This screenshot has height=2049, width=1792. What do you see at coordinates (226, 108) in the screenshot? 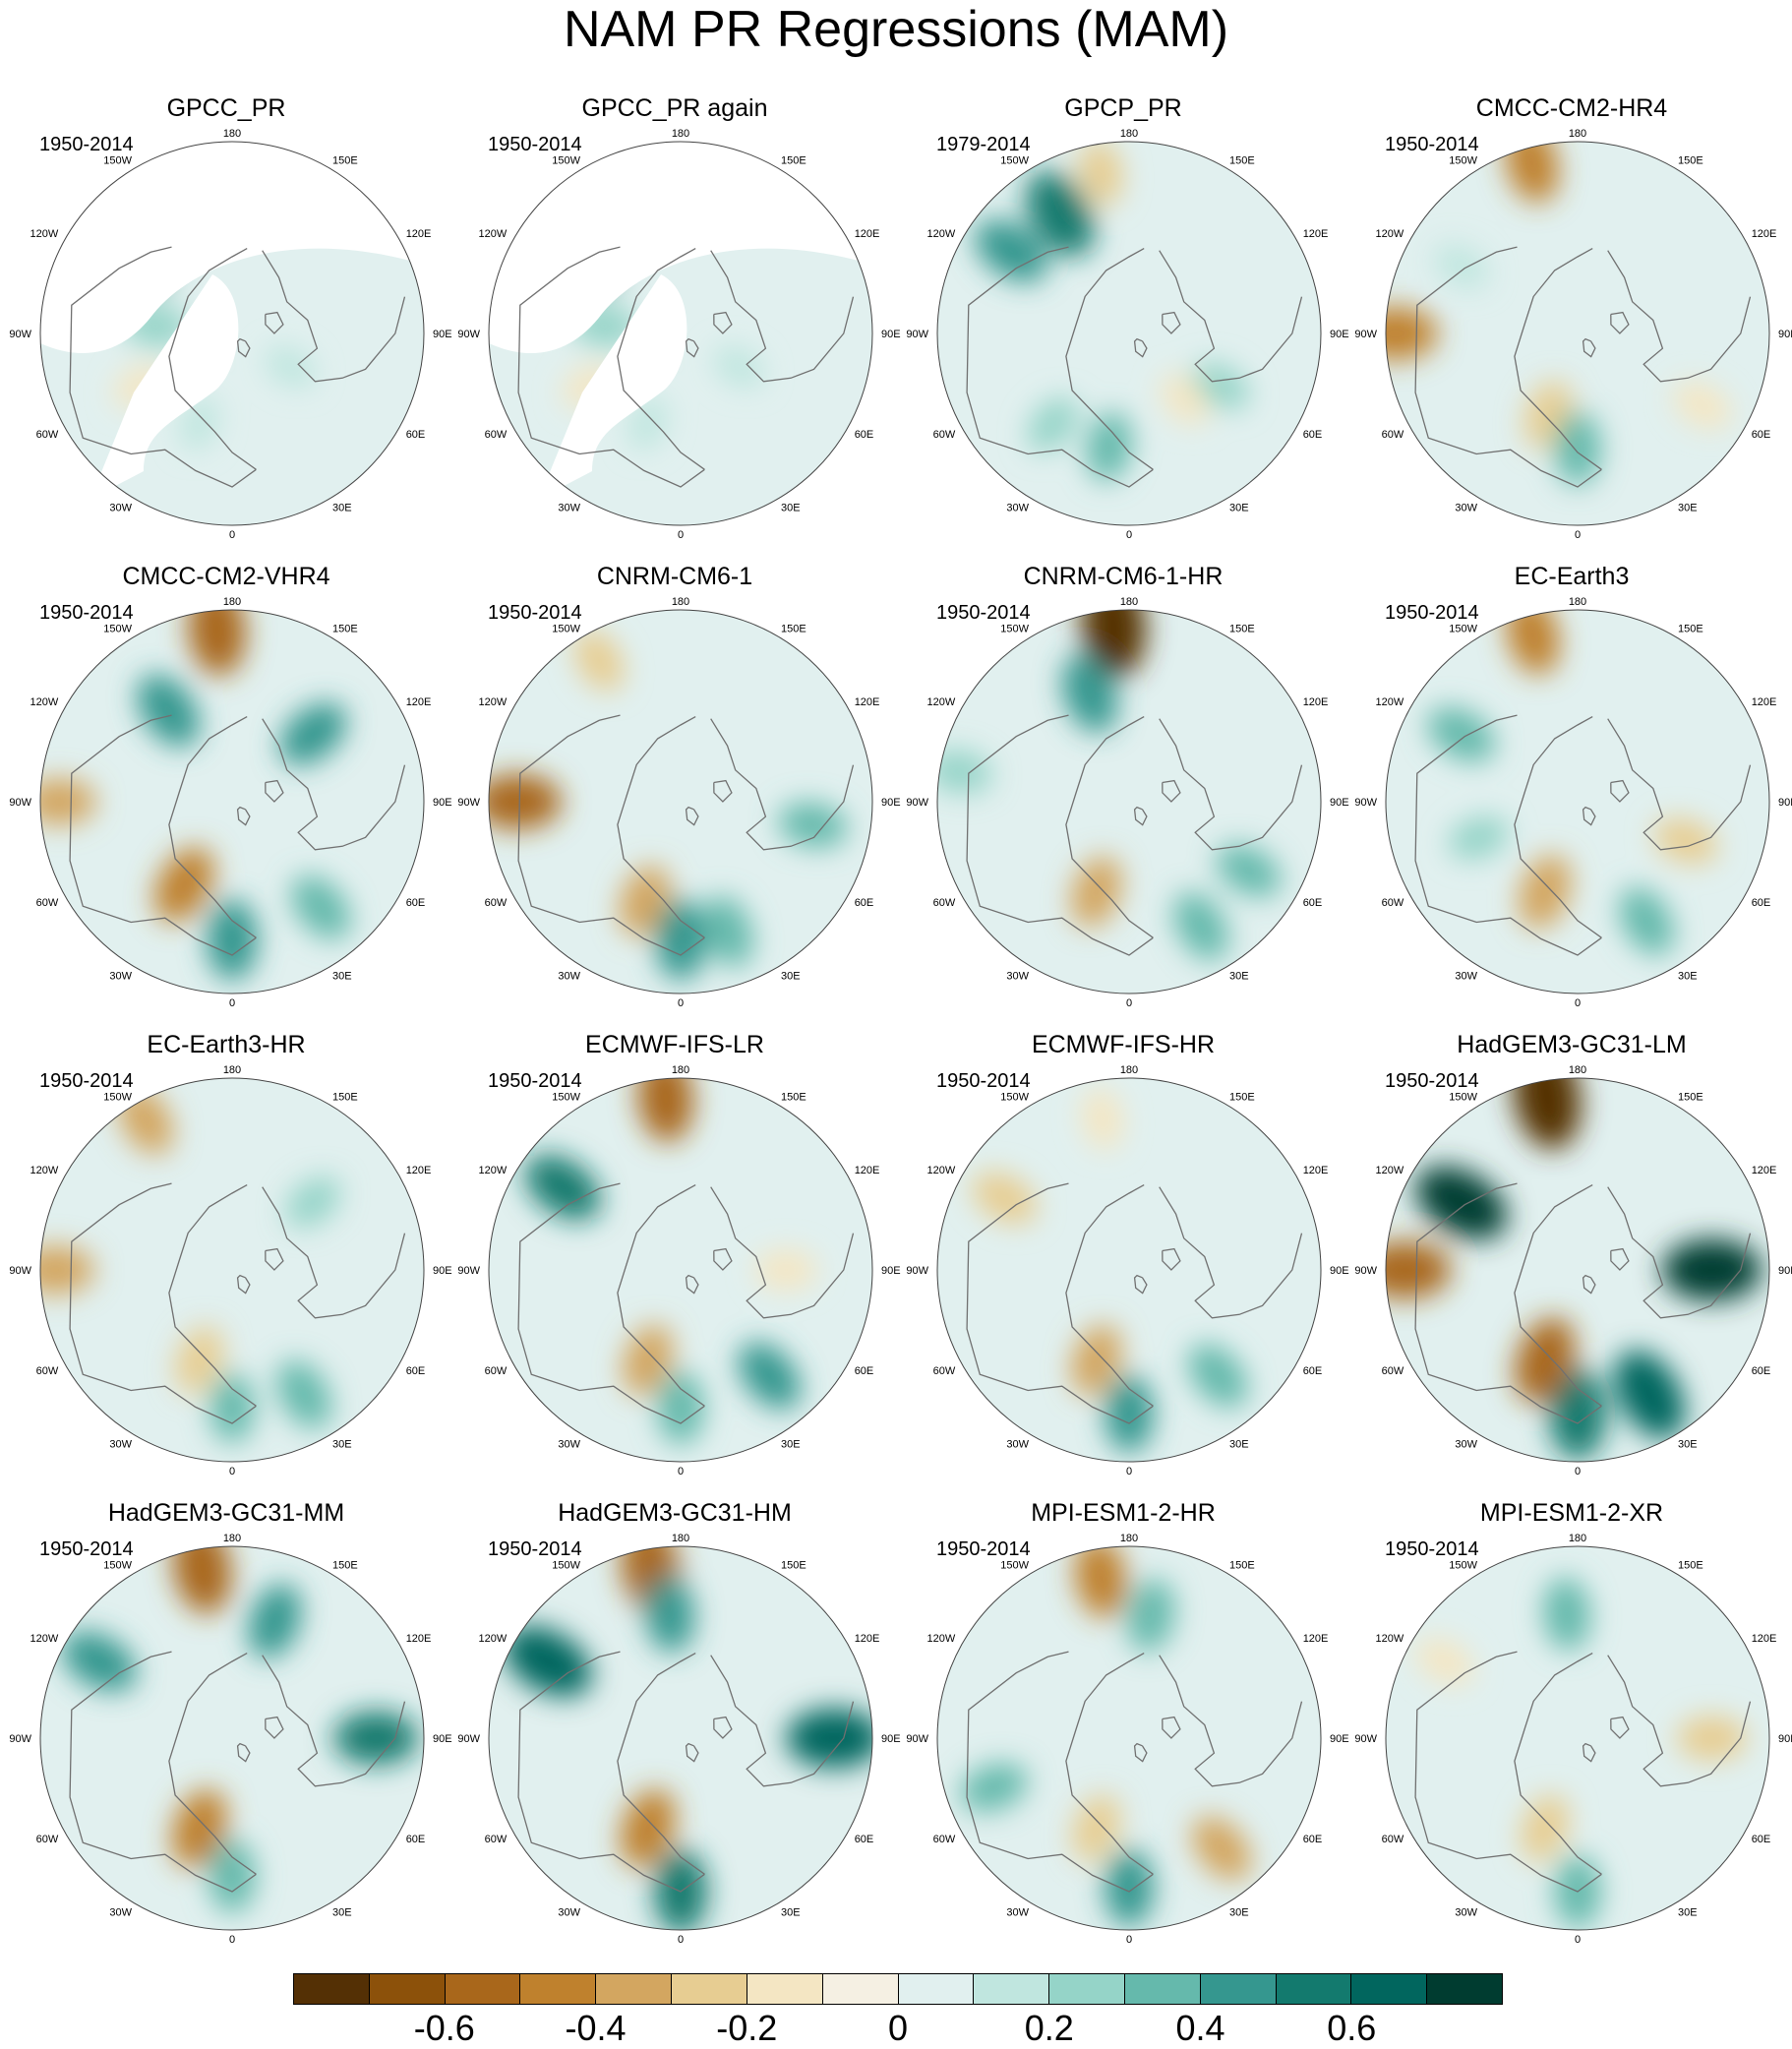
I see `panel-title: GPCC_PR` at bounding box center [226, 108].